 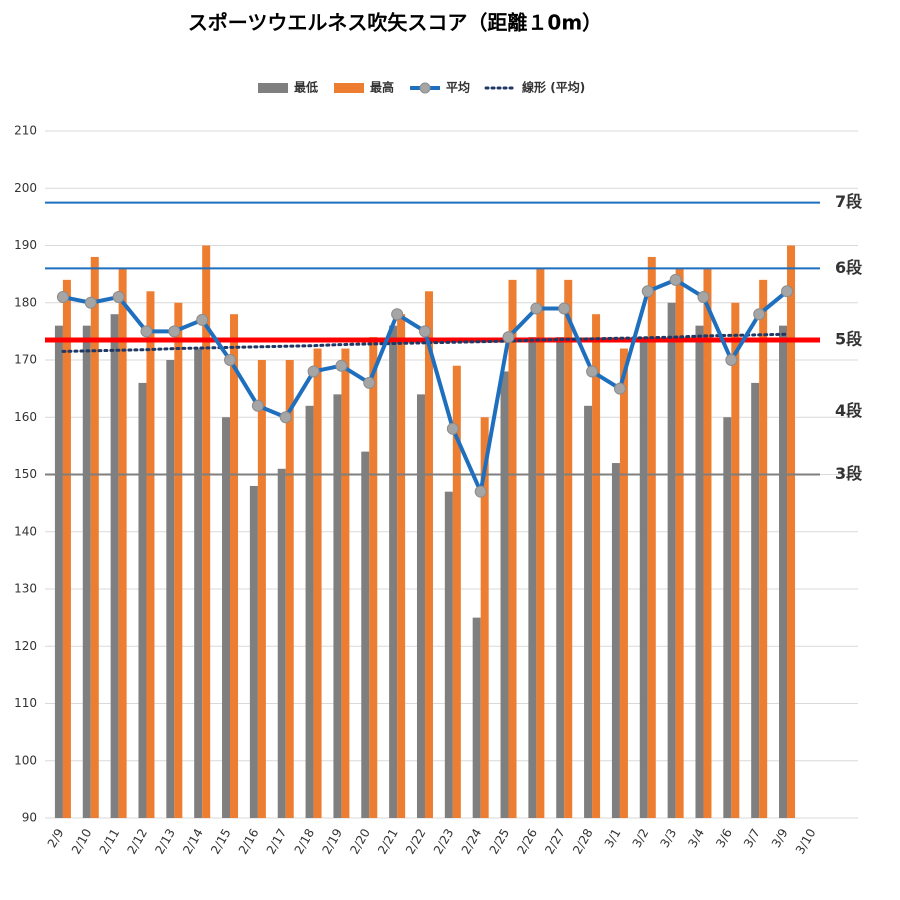 I want to click on y-tick-label: 140, so click(x=25, y=531).